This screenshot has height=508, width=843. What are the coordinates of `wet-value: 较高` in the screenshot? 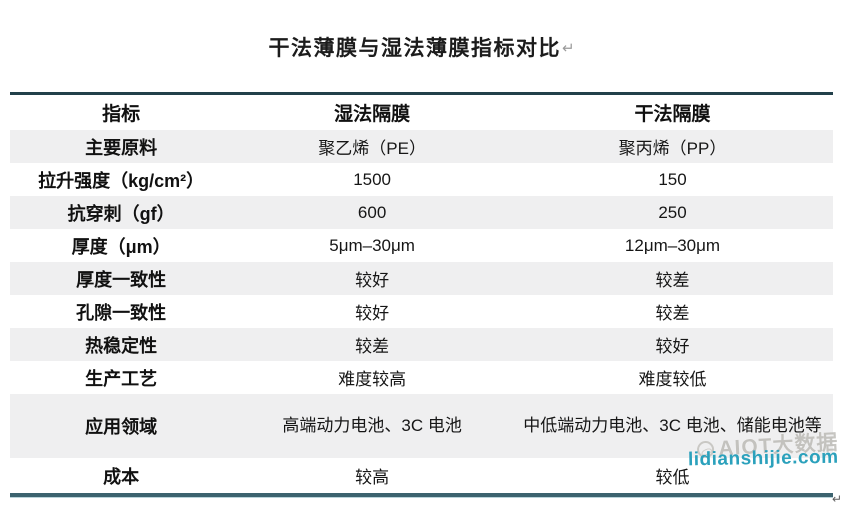 It's located at (372, 477).